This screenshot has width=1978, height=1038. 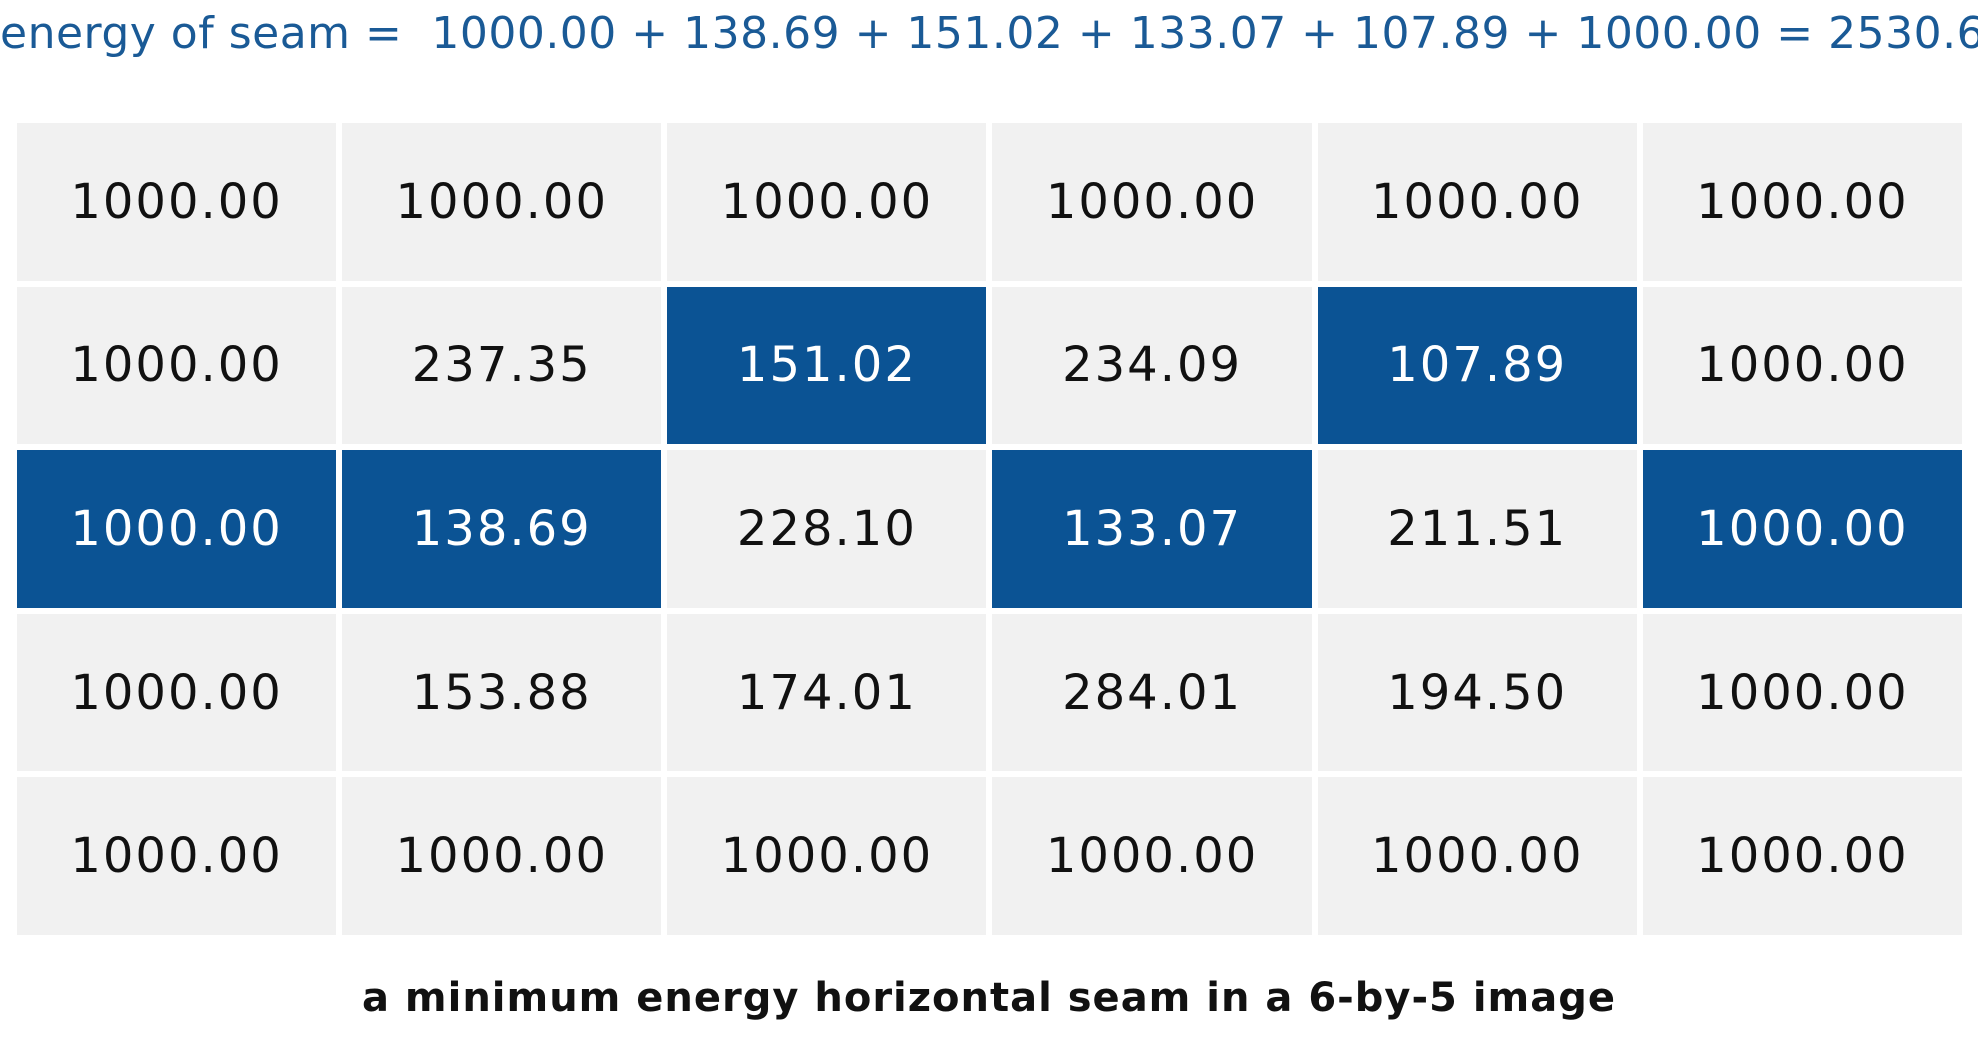 What do you see at coordinates (827, 365) in the screenshot?
I see `seam-cell: 151.02` at bounding box center [827, 365].